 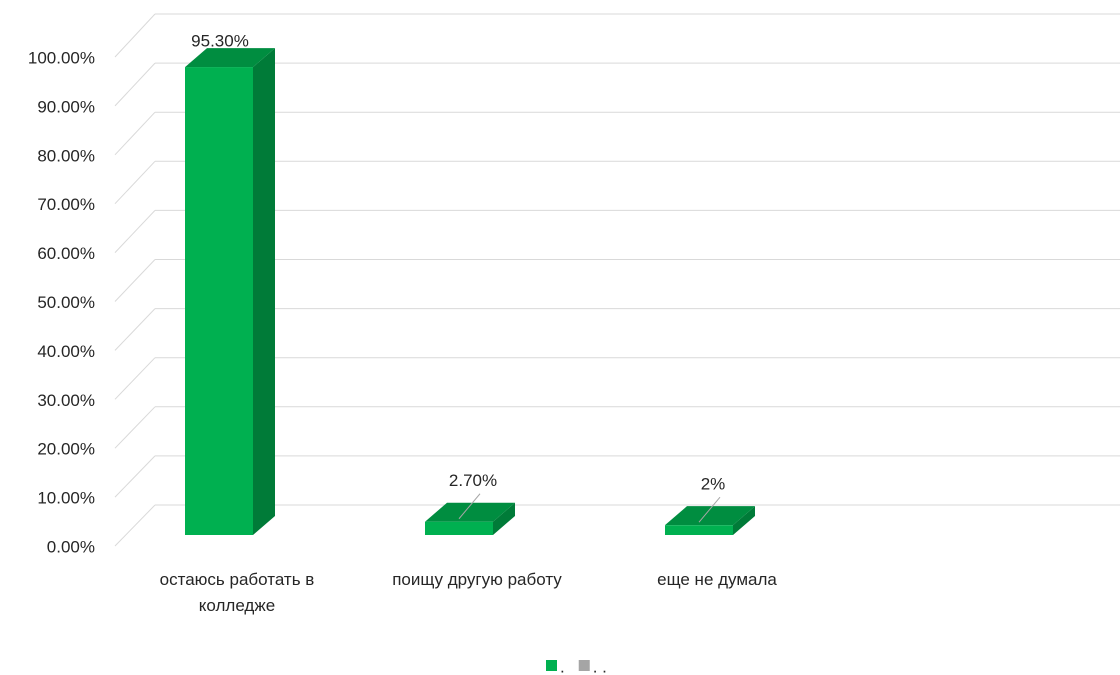 What do you see at coordinates (477, 579) in the screenshot?
I see `x-tick-label: поищу другую работу` at bounding box center [477, 579].